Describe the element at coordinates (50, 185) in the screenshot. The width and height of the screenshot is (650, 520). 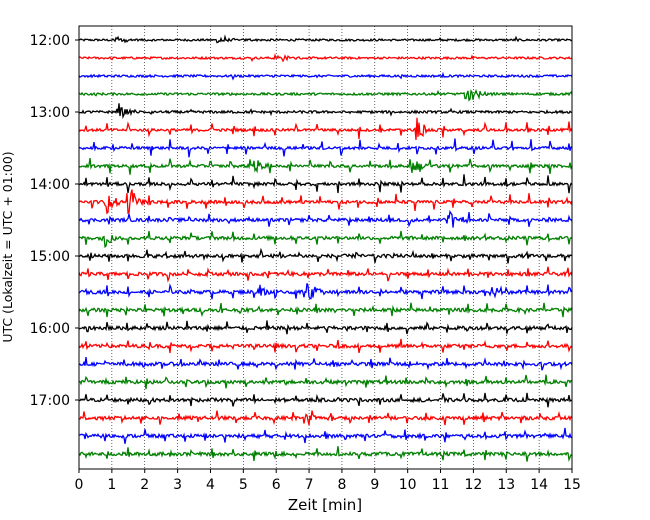
I see `y-tick-label: 14:00` at that location.